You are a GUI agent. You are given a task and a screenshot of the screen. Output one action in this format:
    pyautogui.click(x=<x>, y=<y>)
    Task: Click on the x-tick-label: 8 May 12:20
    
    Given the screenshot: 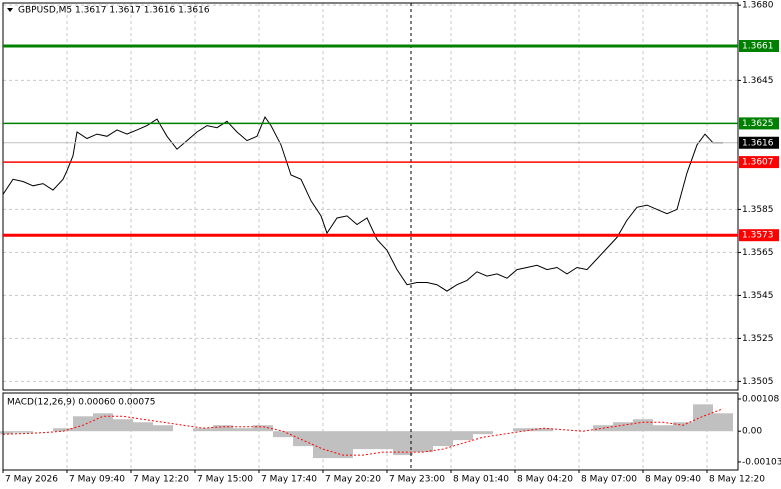 What is the action you would take?
    pyautogui.click(x=737, y=480)
    